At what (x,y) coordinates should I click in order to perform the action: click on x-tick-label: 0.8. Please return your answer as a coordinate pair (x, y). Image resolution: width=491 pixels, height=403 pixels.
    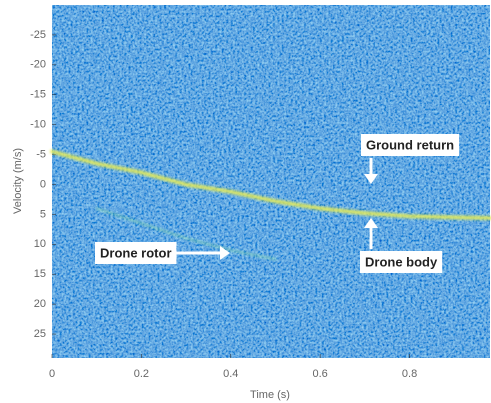
    Looking at the image, I should click on (409, 374).